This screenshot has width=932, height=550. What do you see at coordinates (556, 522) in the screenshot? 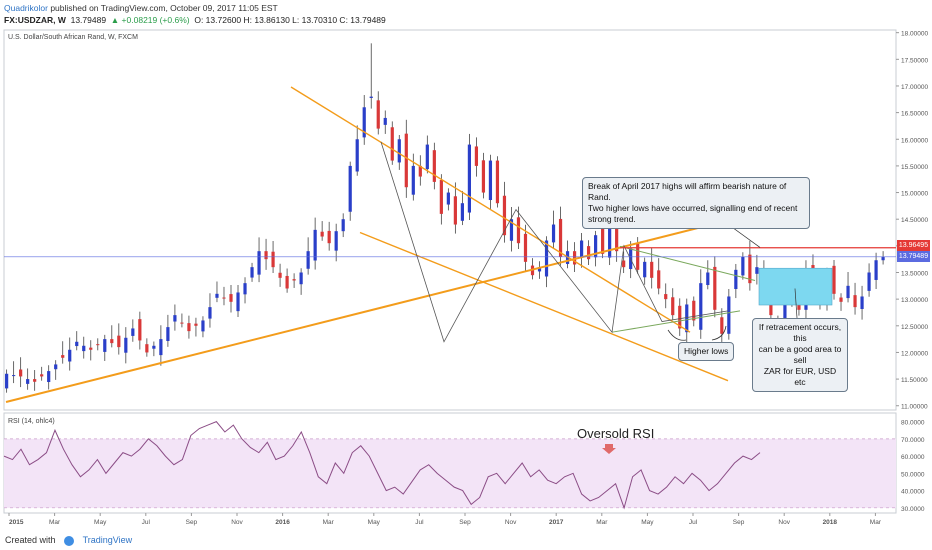
I see `x-tick-label: 2017` at bounding box center [556, 522].